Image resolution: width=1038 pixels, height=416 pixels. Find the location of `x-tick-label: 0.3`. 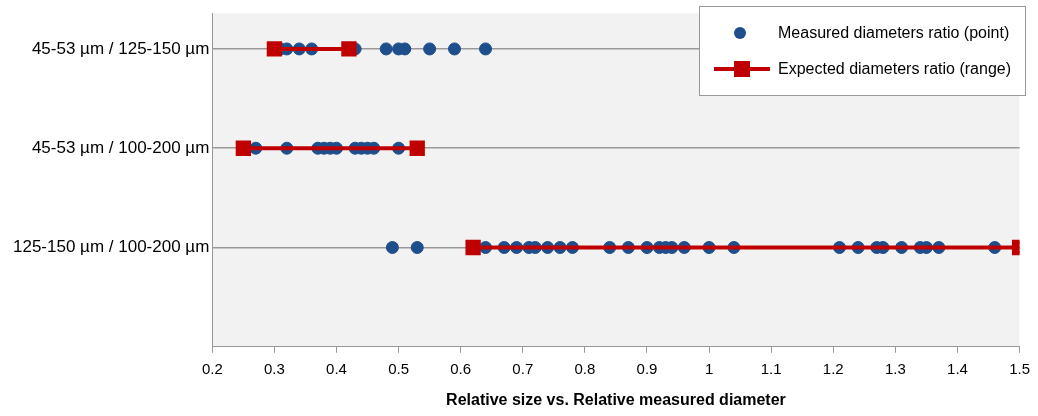

x-tick-label: 0.3 is located at coordinates (274, 368).